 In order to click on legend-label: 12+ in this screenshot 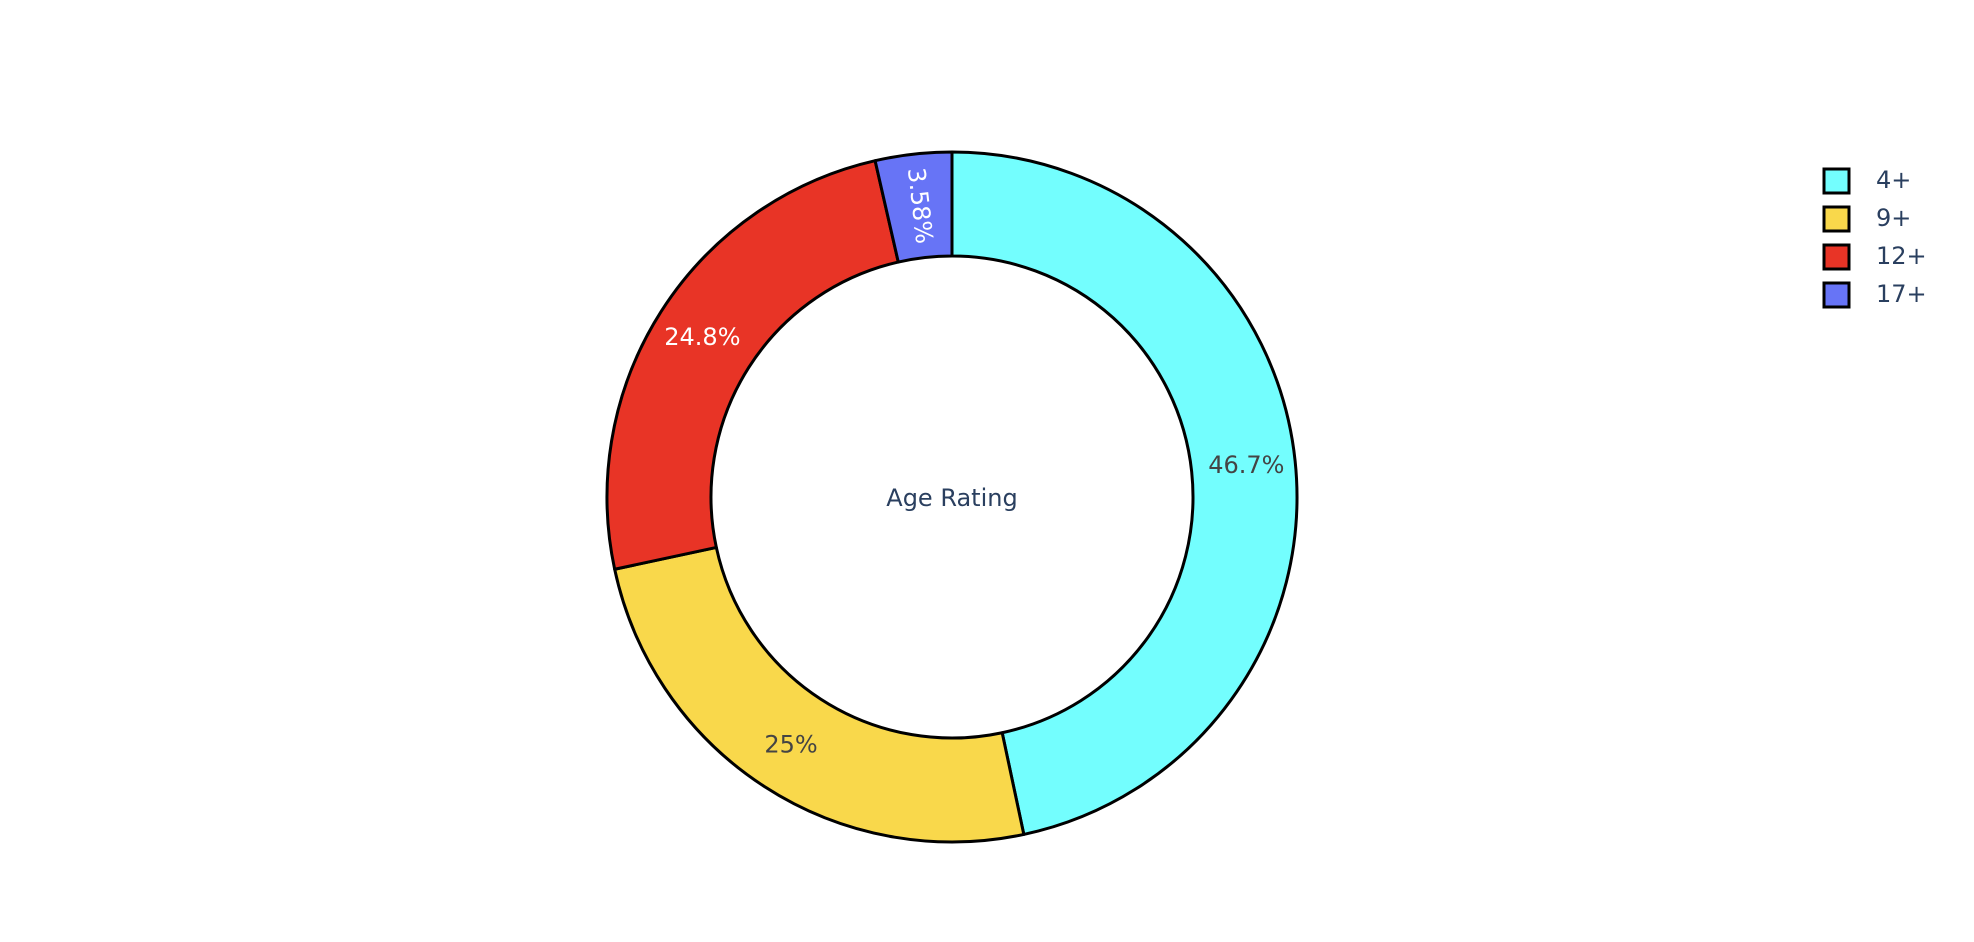, I will do `click(1901, 256)`.